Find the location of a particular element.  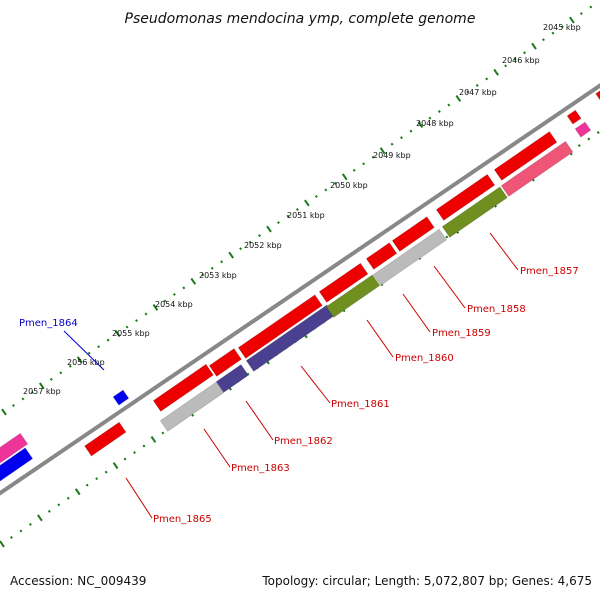

kbp-label: 2050 kbp is located at coordinates (349, 185).